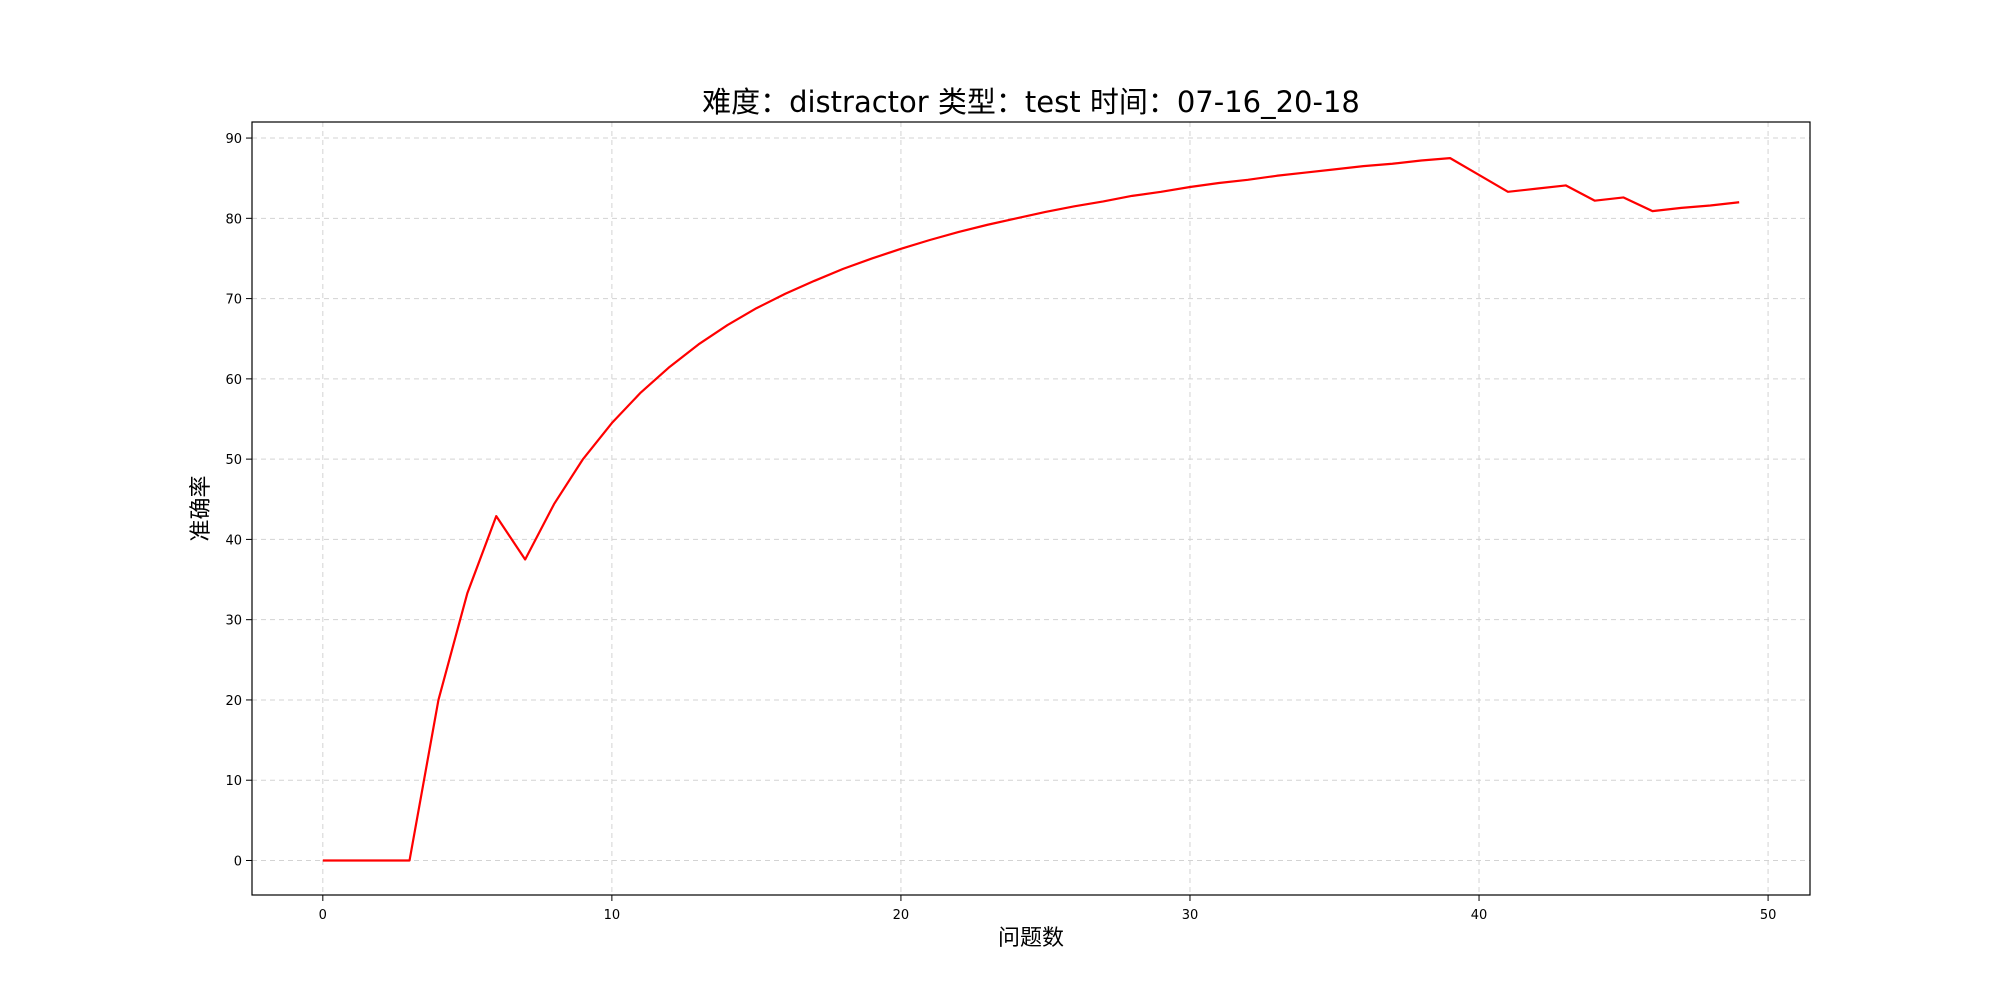 The image size is (2000, 1000). Describe the element at coordinates (233, 701) in the screenshot. I see `y-tick-label: 20` at that location.